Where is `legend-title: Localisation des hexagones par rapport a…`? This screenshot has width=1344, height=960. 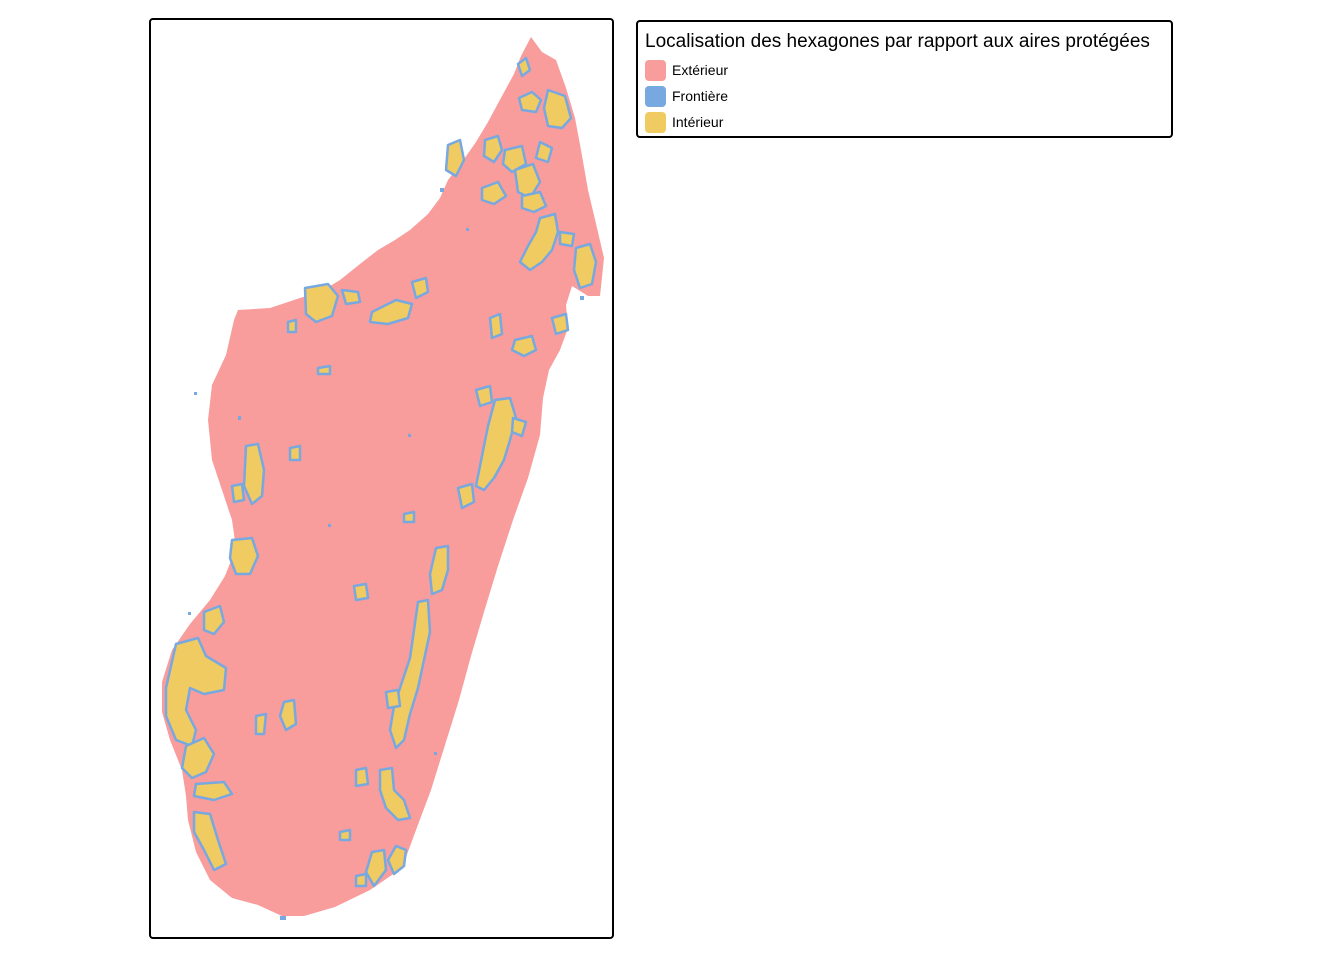 legend-title: Localisation des hexagones par rapport a… is located at coordinates (897, 41).